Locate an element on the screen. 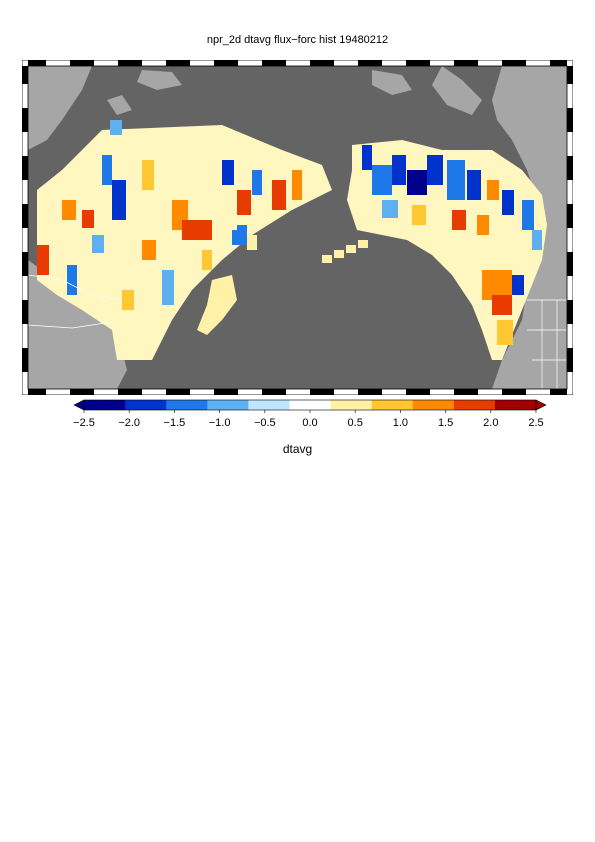 The height and width of the screenshot is (842, 595). japan-data-region is located at coordinates (227, 280).